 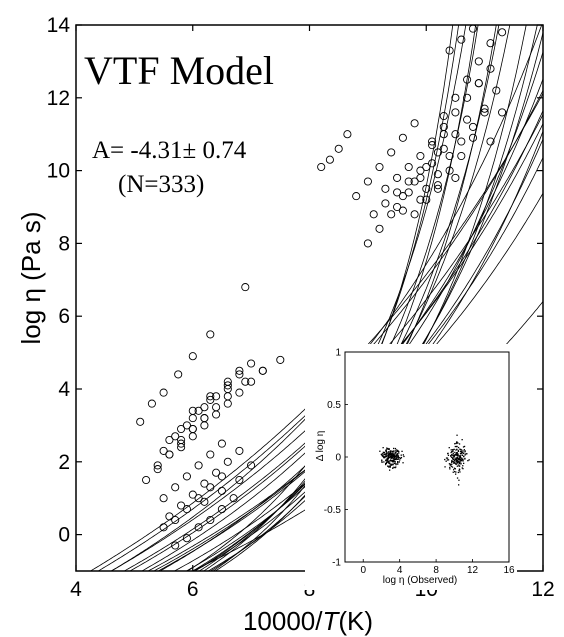 What do you see at coordinates (64, 243) in the screenshot?
I see `y-tick-label: 8` at bounding box center [64, 243].